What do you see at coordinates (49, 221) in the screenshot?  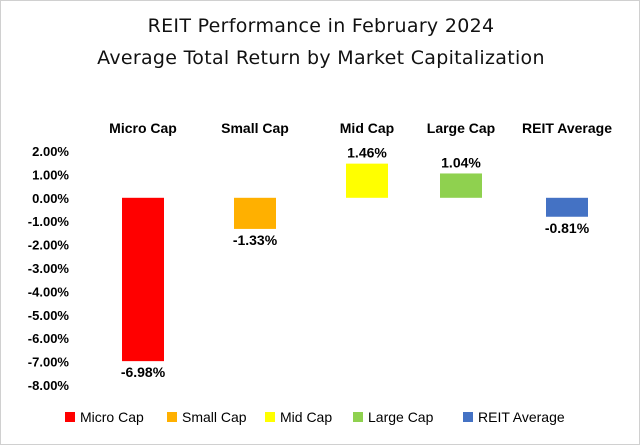 I see `y-tick-label: -1.00%` at bounding box center [49, 221].